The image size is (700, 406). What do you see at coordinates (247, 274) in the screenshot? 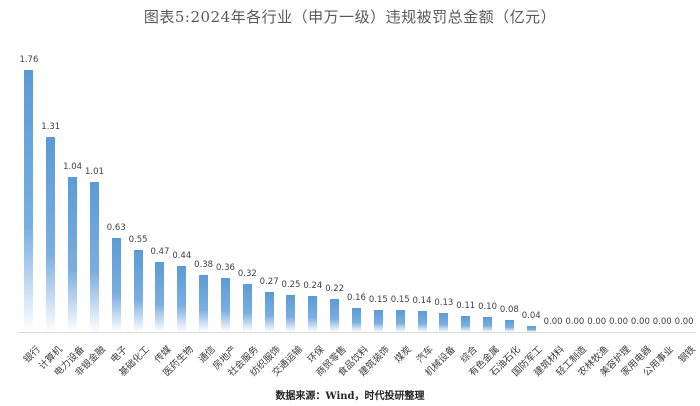
I see `data-label: 0.32` at bounding box center [247, 274].